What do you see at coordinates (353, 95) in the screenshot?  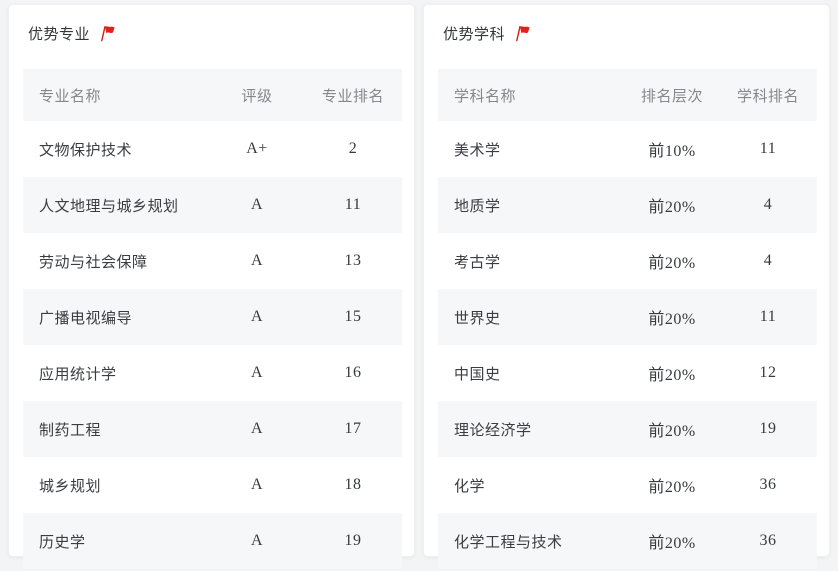 I see `column-header-major-rank: 专业排名` at bounding box center [353, 95].